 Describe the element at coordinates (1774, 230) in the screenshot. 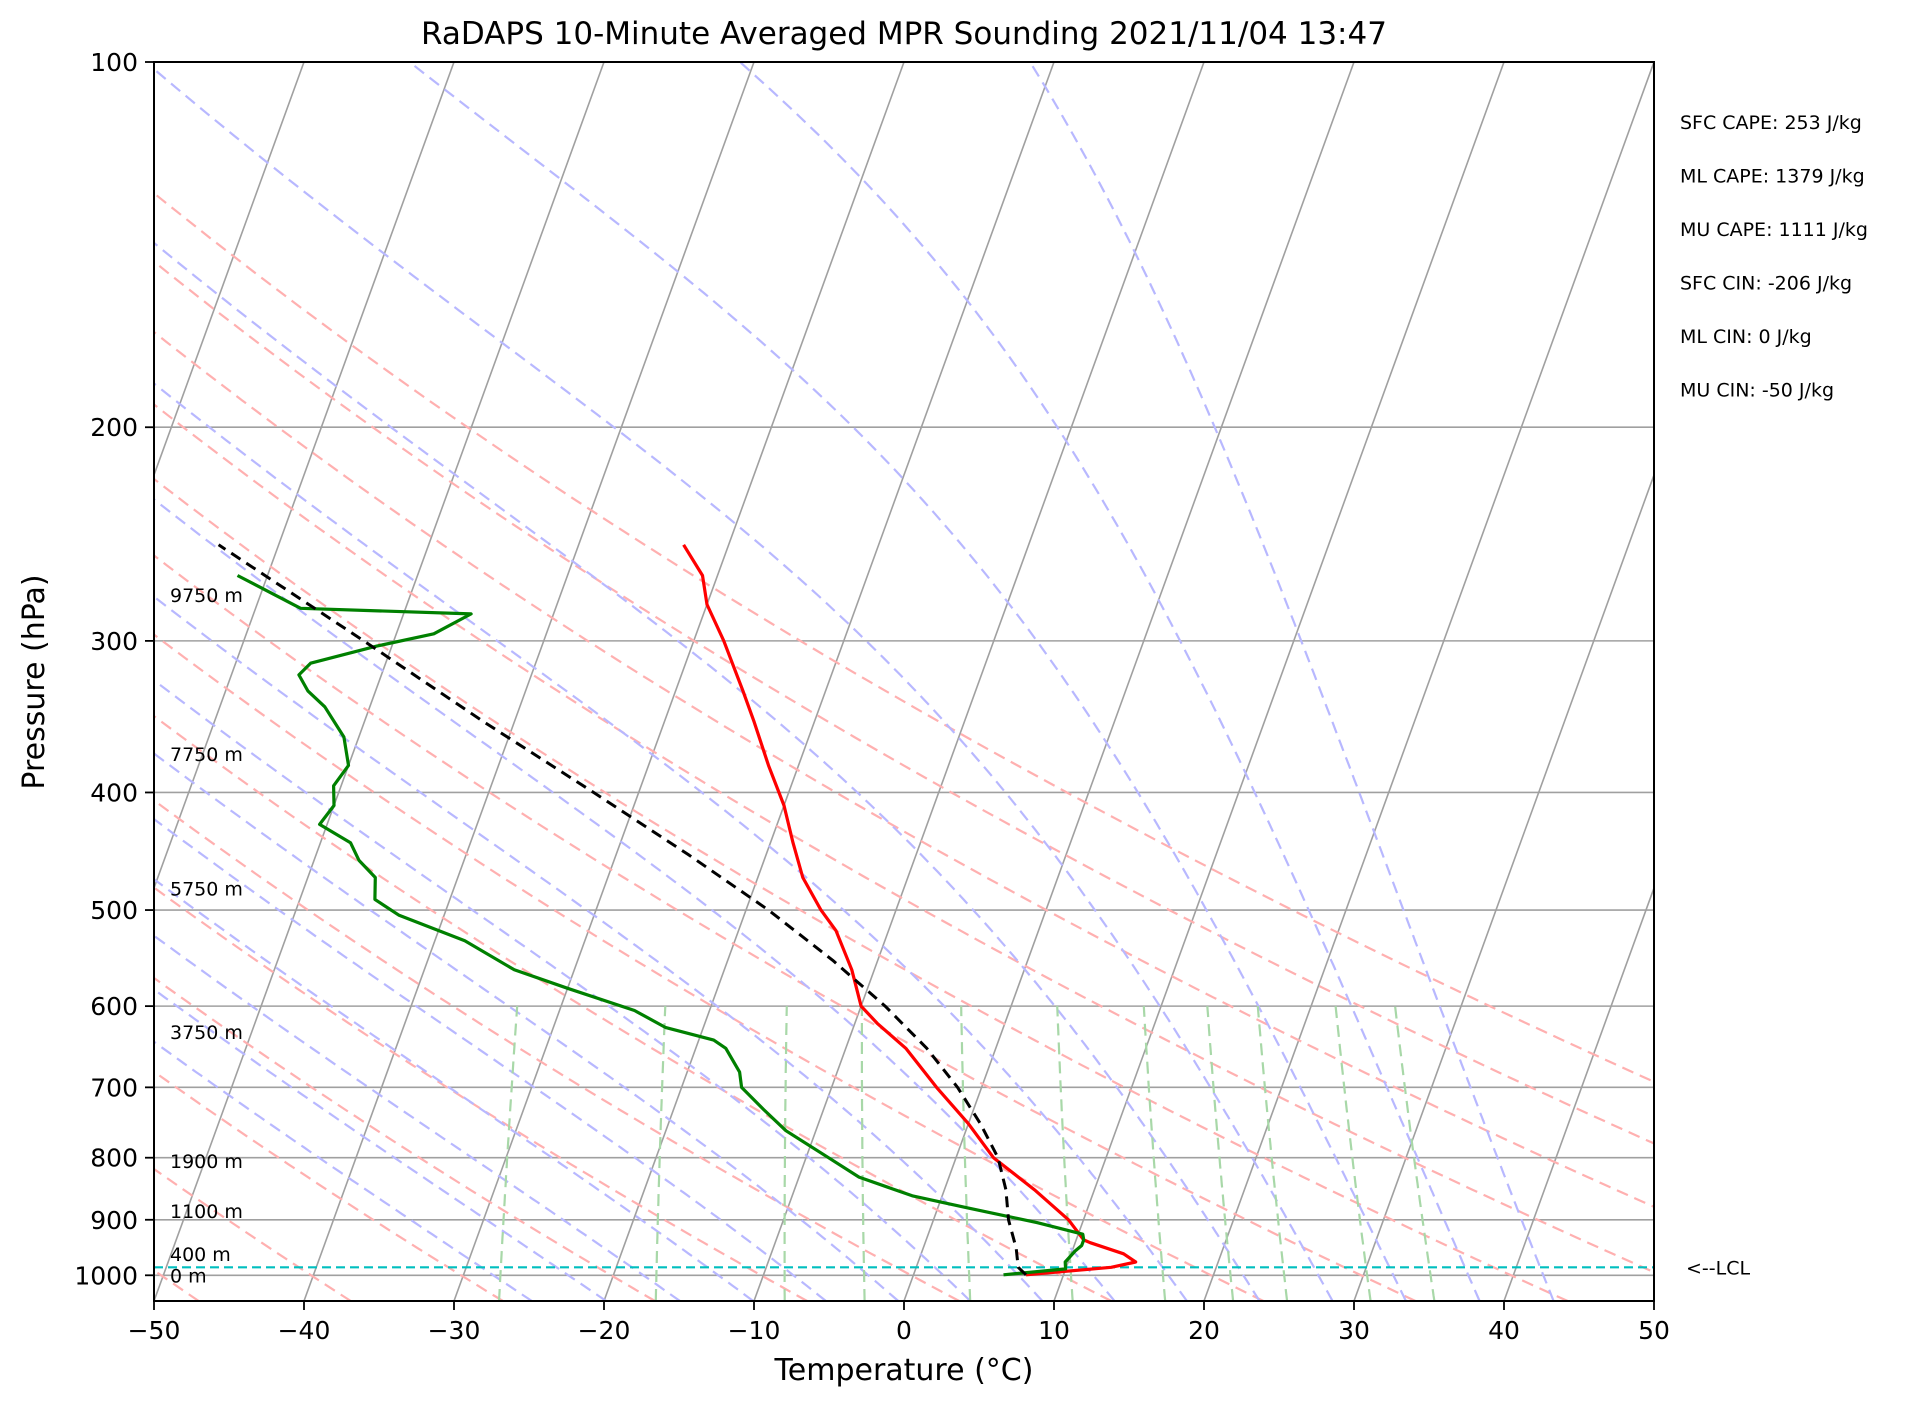

I see `stat-label: MU CAPE: 1111 J/kg` at that location.